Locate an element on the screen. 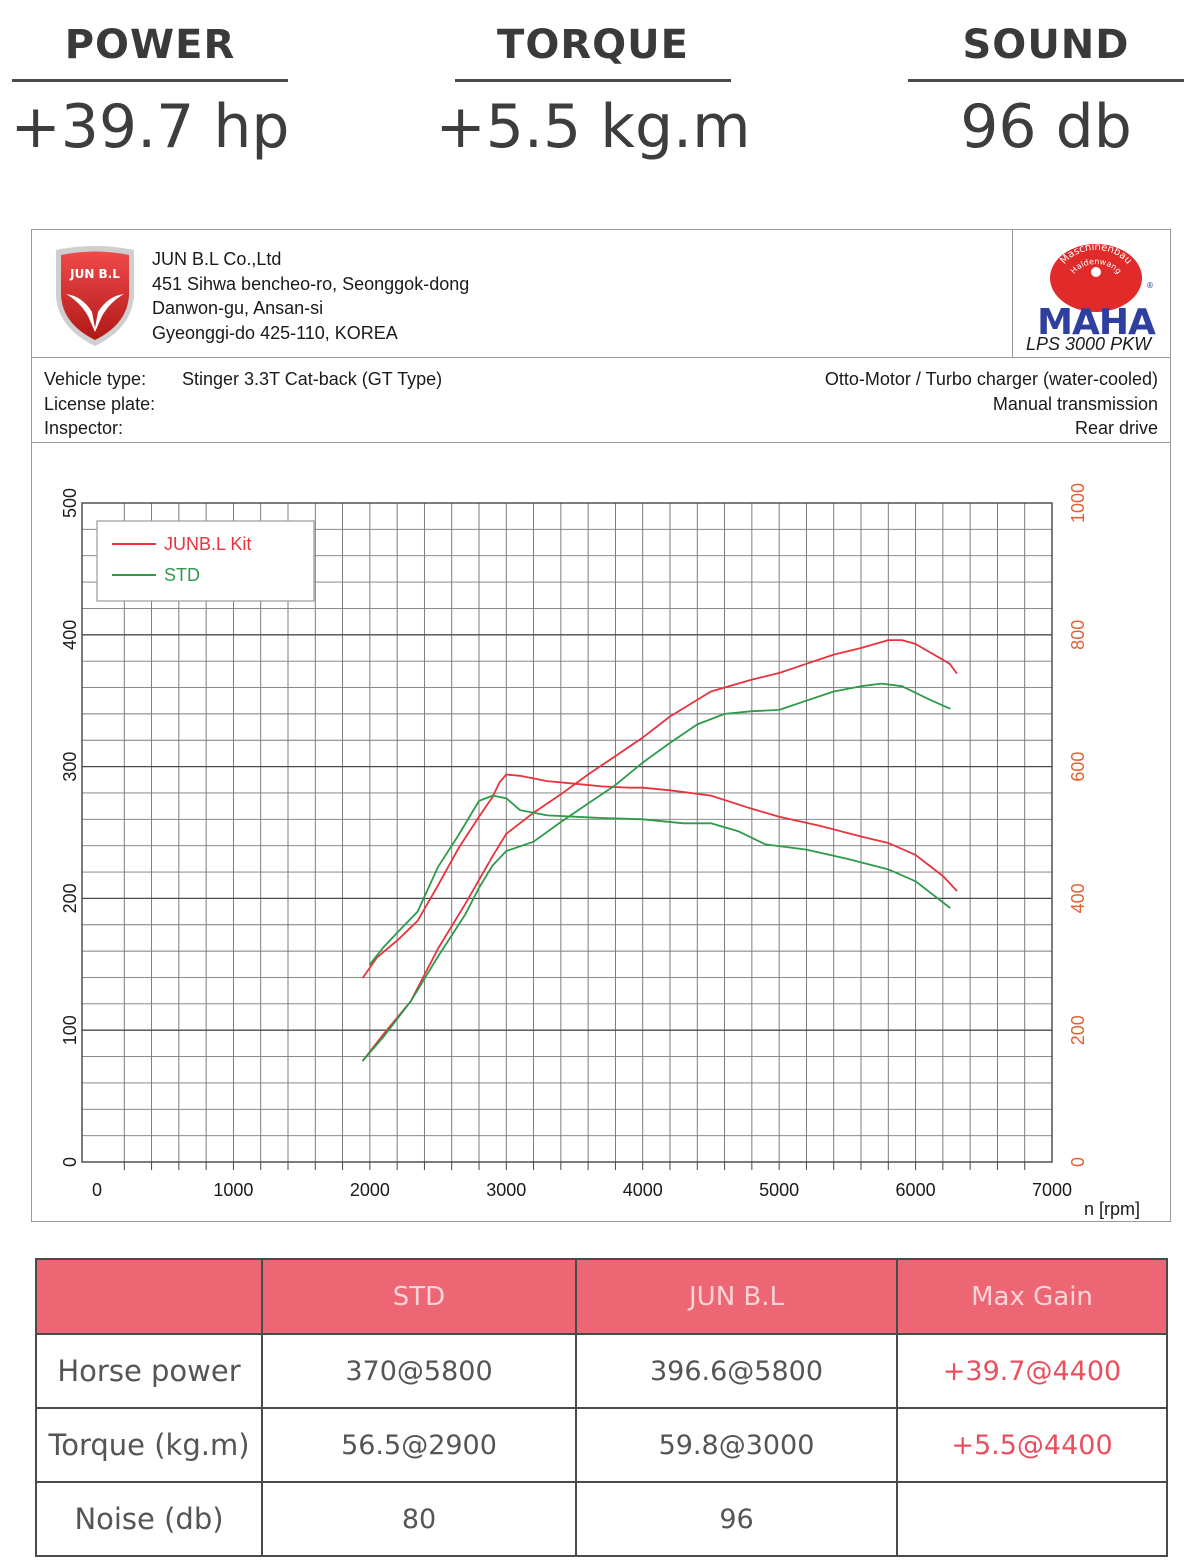 Image resolution: width=1200 pixels, height=1567 pixels. y-right-tick-label: 800 is located at coordinates (1078, 635).